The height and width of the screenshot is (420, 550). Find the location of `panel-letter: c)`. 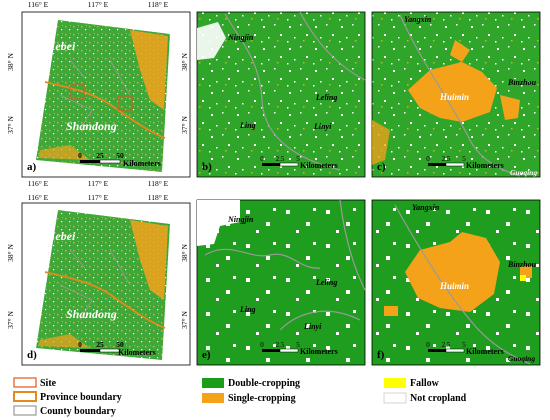

panel-letter: c) is located at coordinates (381, 167).